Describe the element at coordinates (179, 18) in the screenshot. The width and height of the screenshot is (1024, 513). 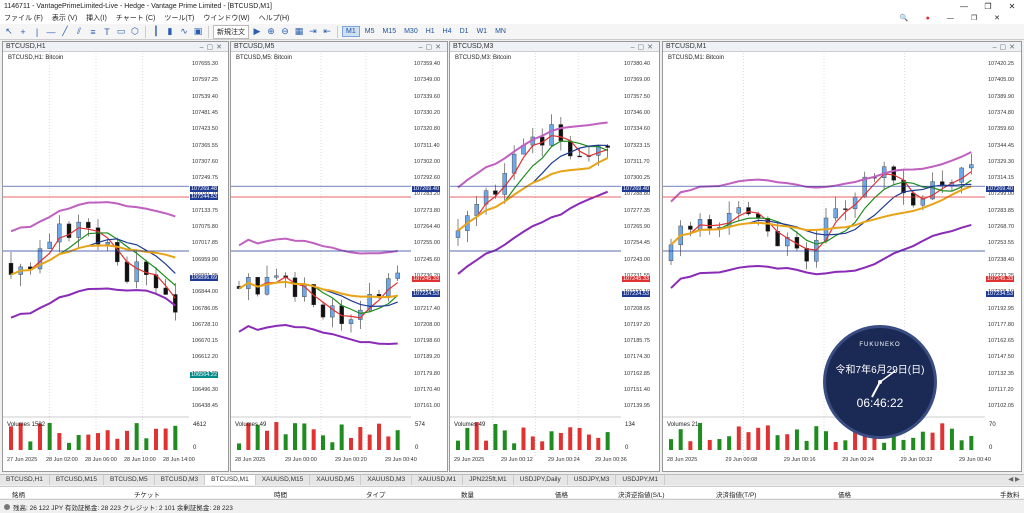
I see `menu-tools: ツール(T)` at that location.